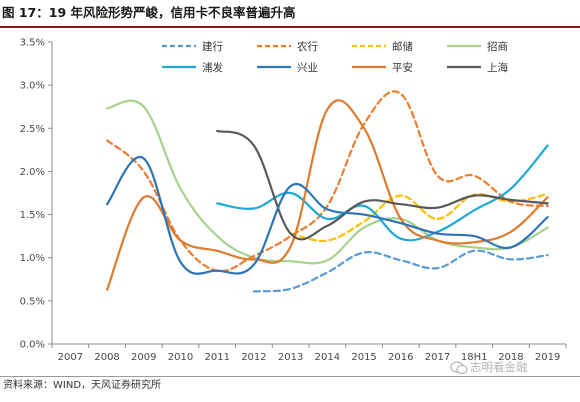 This screenshot has width=580, height=402. Describe the element at coordinates (32, 215) in the screenshot. I see `y-tick-label: 1.5%` at that location.